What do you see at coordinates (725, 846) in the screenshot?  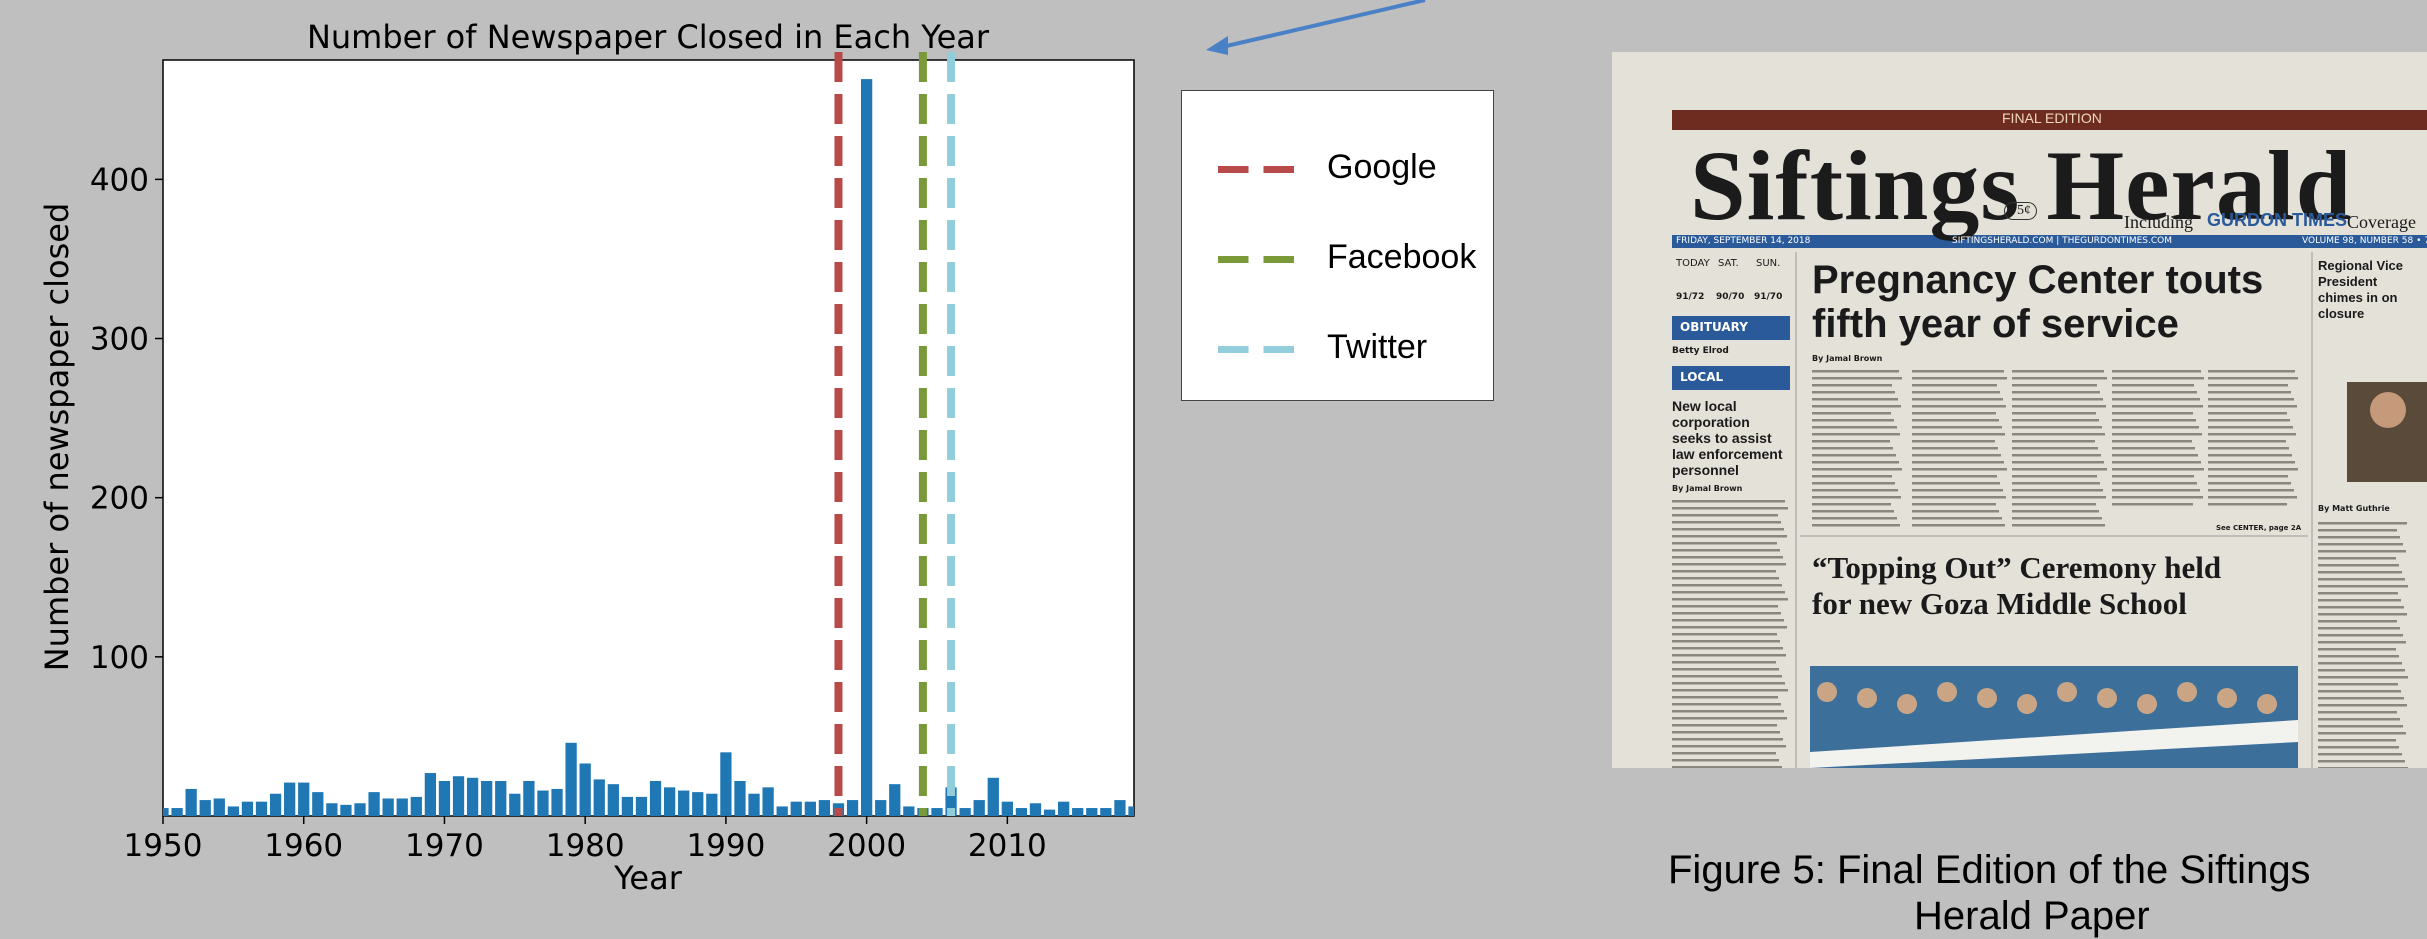 I see `x-tick-label: 1990` at bounding box center [725, 846].